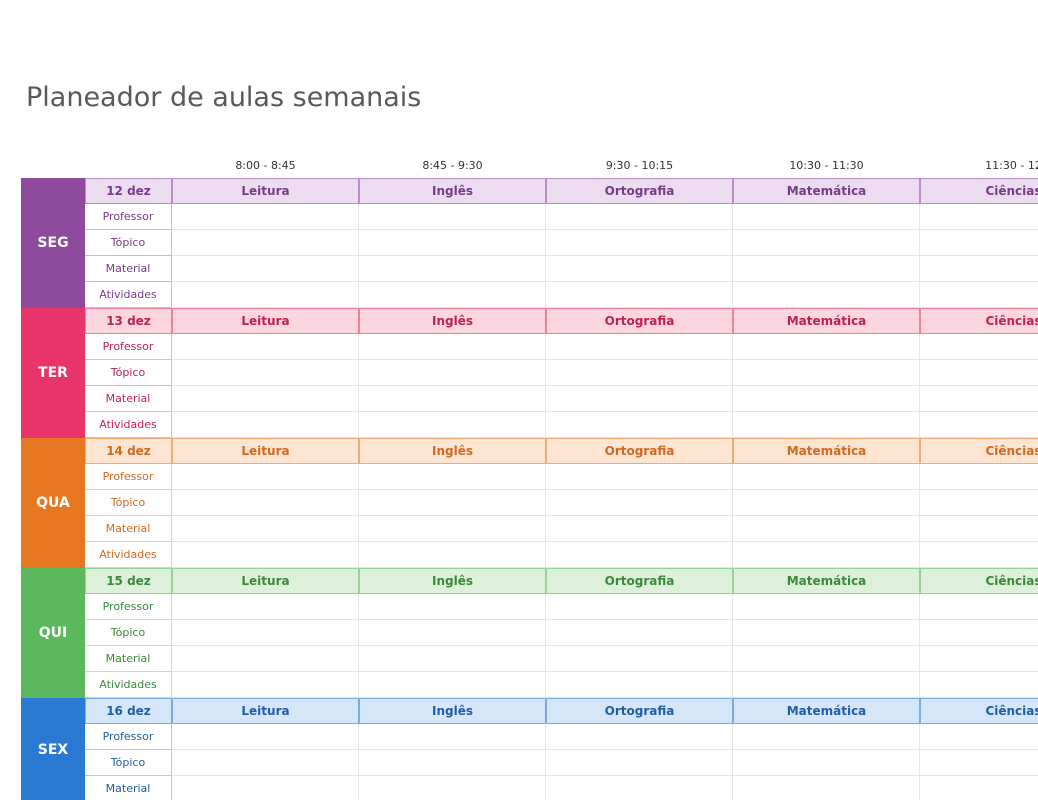  I want to click on time-slot: 10:30 - 11:30, so click(826, 165).